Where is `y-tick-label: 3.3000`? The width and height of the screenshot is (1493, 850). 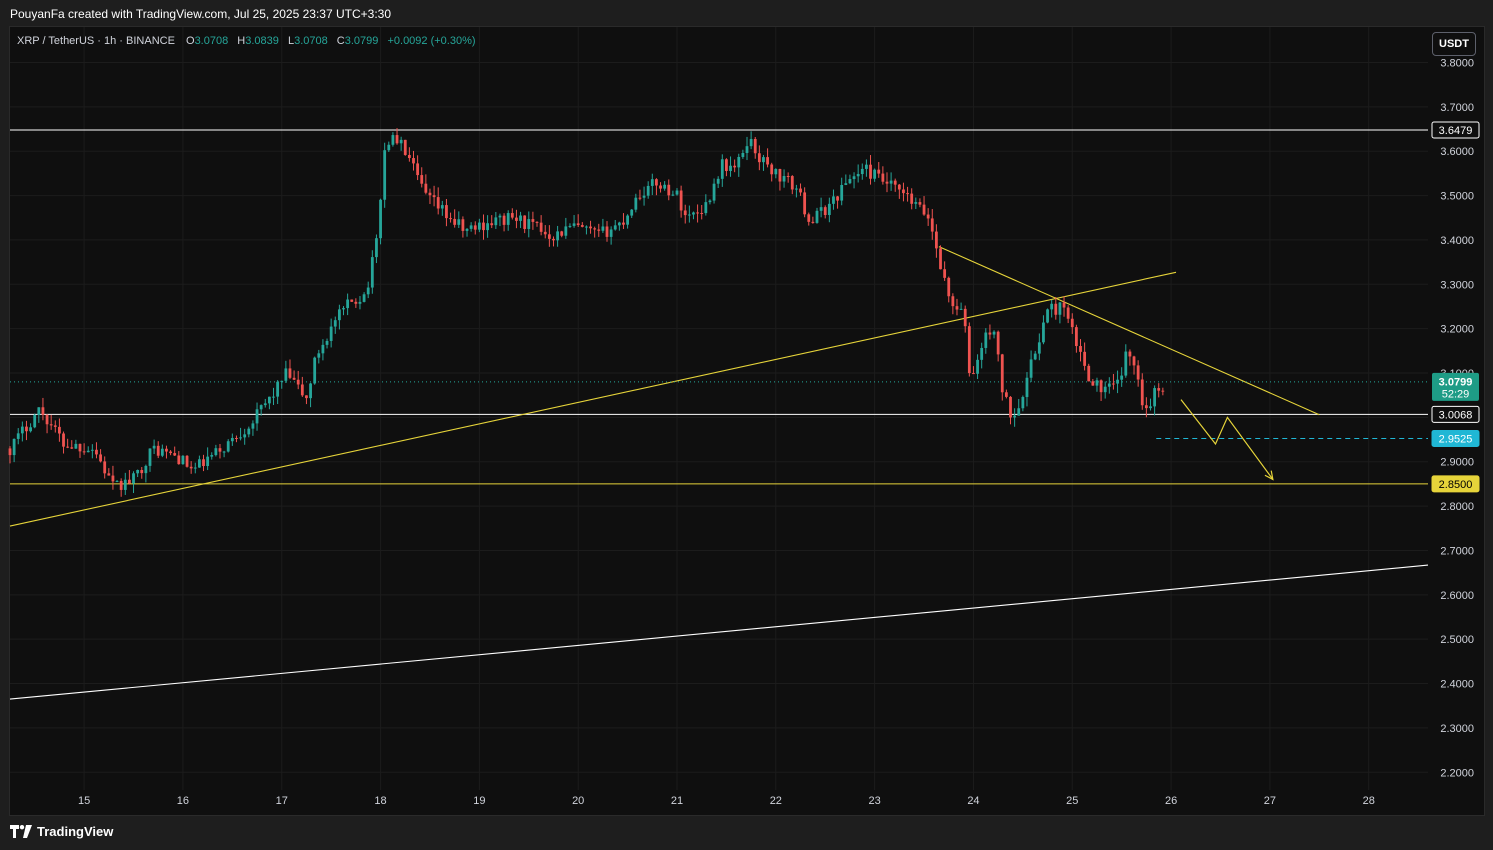 y-tick-label: 3.3000 is located at coordinates (1457, 285).